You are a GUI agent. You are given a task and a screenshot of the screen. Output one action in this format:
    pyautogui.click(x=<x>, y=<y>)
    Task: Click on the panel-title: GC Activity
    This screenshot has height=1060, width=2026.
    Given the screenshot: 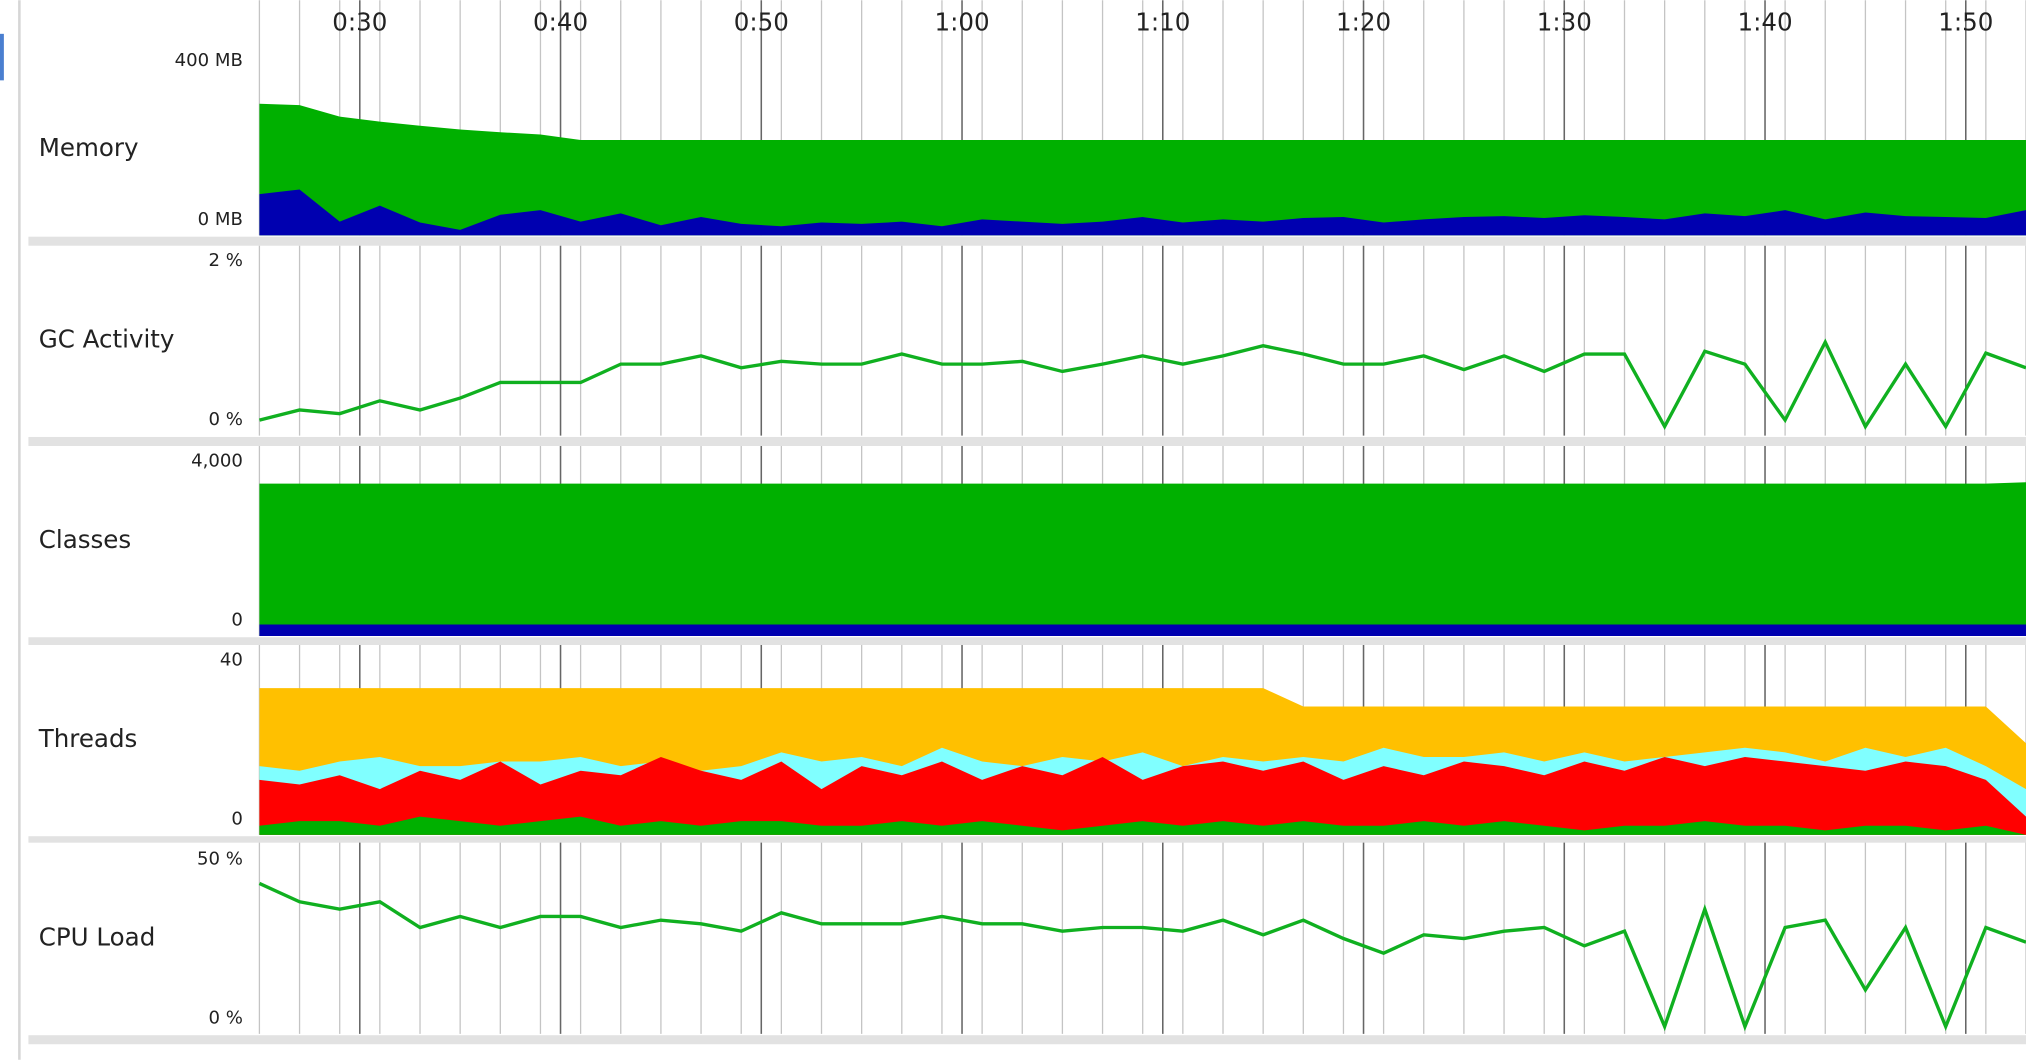 What is the action you would take?
    pyautogui.click(x=107, y=339)
    